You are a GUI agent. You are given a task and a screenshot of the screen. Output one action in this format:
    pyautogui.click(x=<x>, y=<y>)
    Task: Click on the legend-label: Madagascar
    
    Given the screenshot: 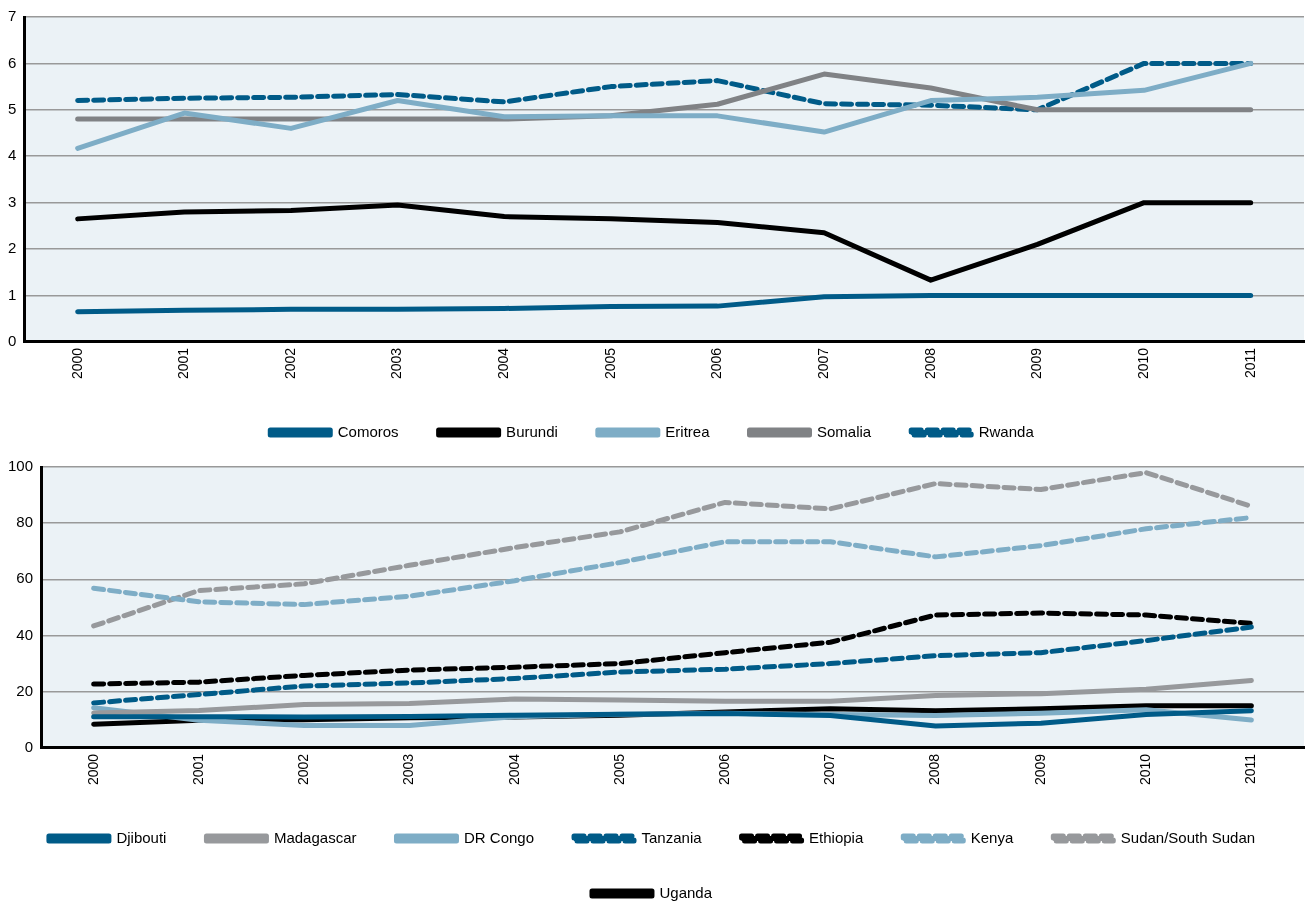 What is the action you would take?
    pyautogui.click(x=315, y=837)
    